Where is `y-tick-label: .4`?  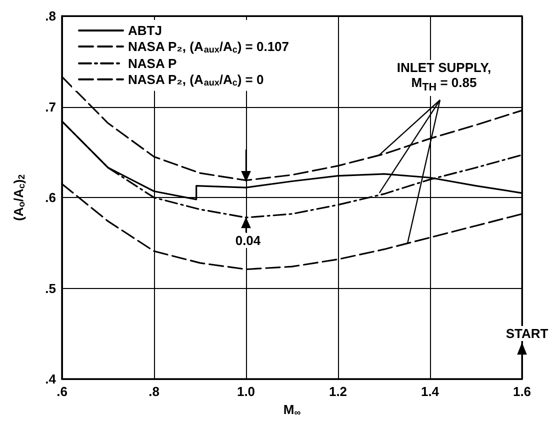
y-tick-label: .4 is located at coordinates (51, 379).